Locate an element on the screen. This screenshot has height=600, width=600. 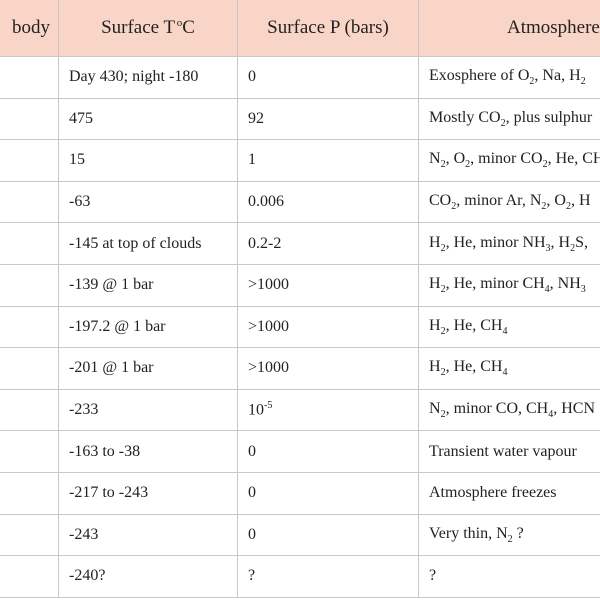
cell-atmosphere: N2, O2, minor CO2, He, CH is located at coordinates (509, 160).